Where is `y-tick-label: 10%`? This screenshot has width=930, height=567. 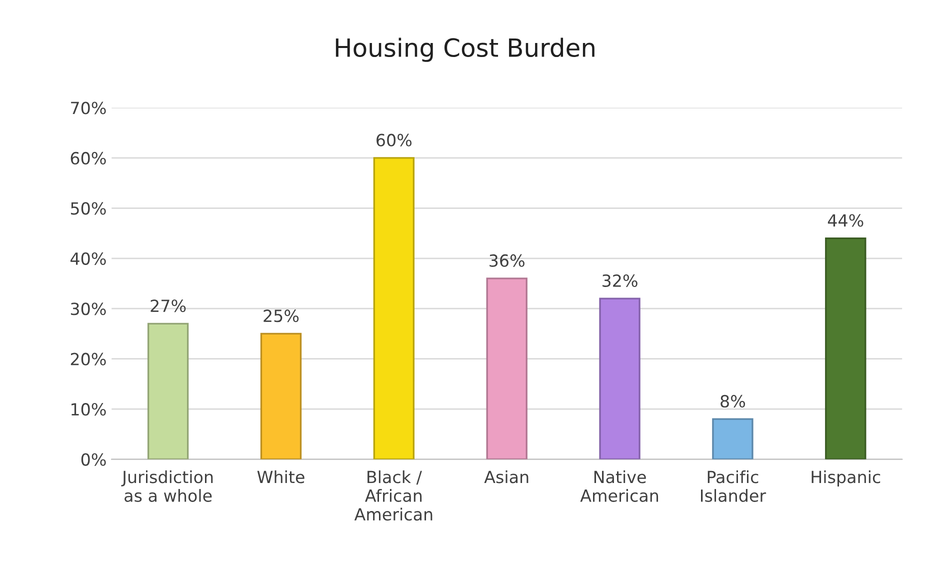
y-tick-label: 10% is located at coordinates (89, 409).